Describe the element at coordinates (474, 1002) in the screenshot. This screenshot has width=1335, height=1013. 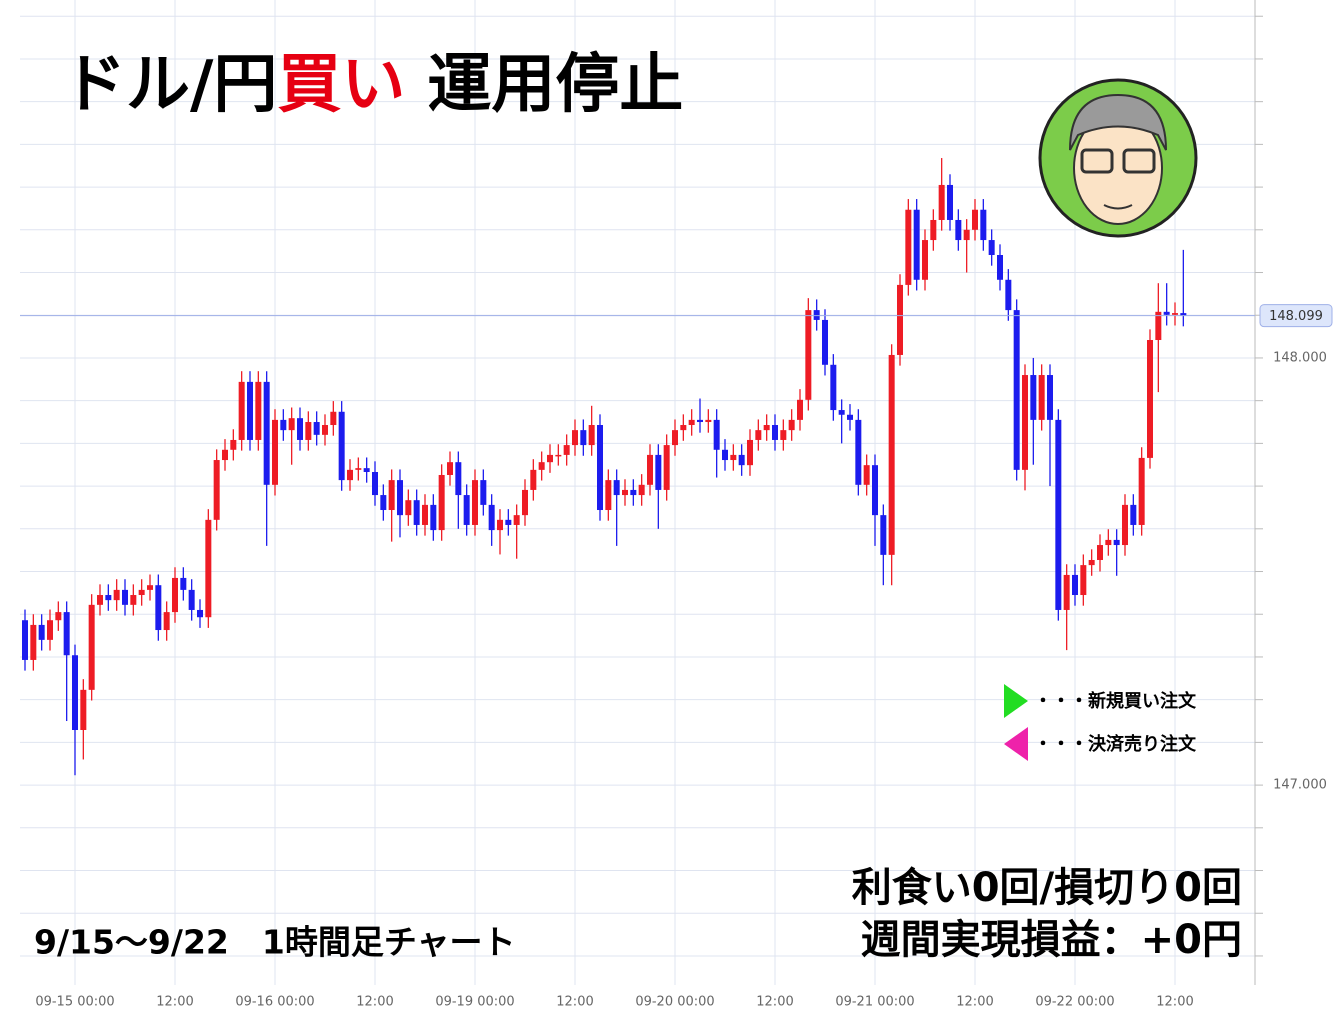
I see `x-tick-label: 09-19 00:00` at that location.